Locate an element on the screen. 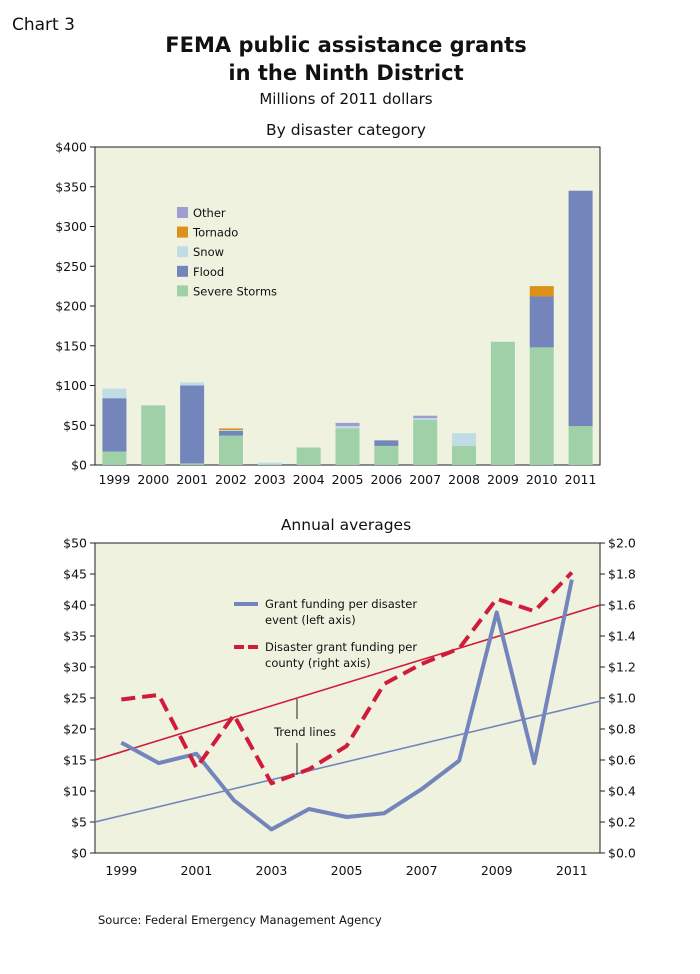 Image resolution: width=700 pixels, height=974 pixels. x-tick-label: 2009 is located at coordinates (503, 479).